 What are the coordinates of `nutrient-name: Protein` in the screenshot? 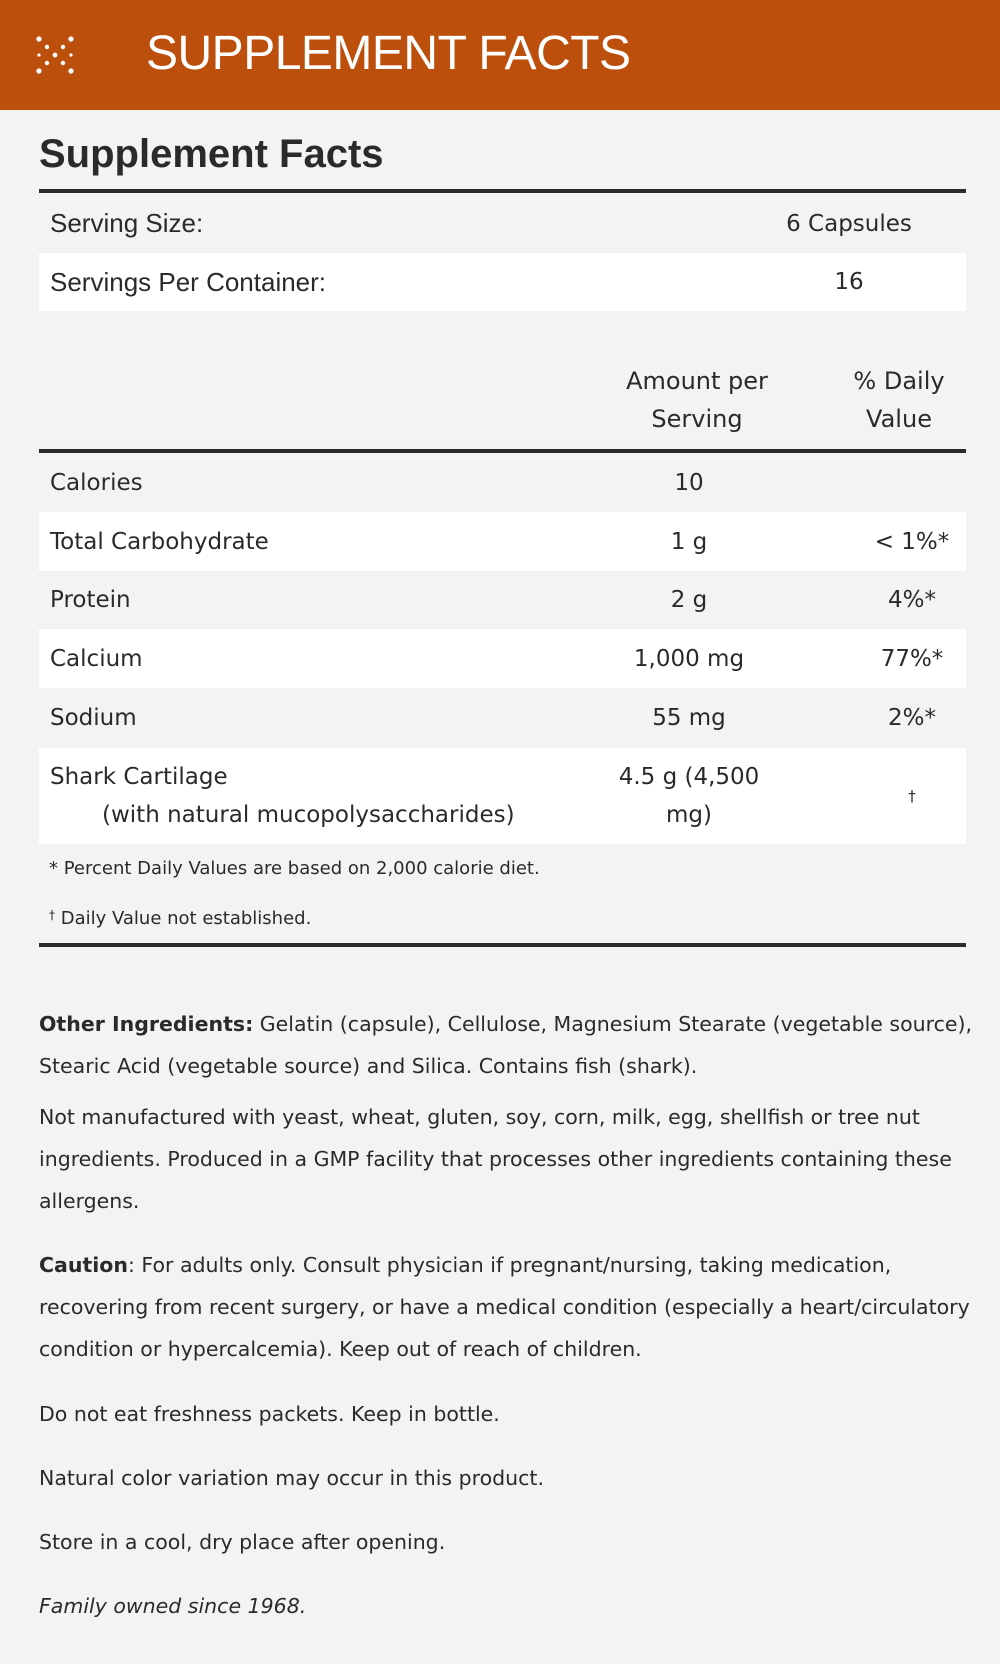 It's located at (90, 600).